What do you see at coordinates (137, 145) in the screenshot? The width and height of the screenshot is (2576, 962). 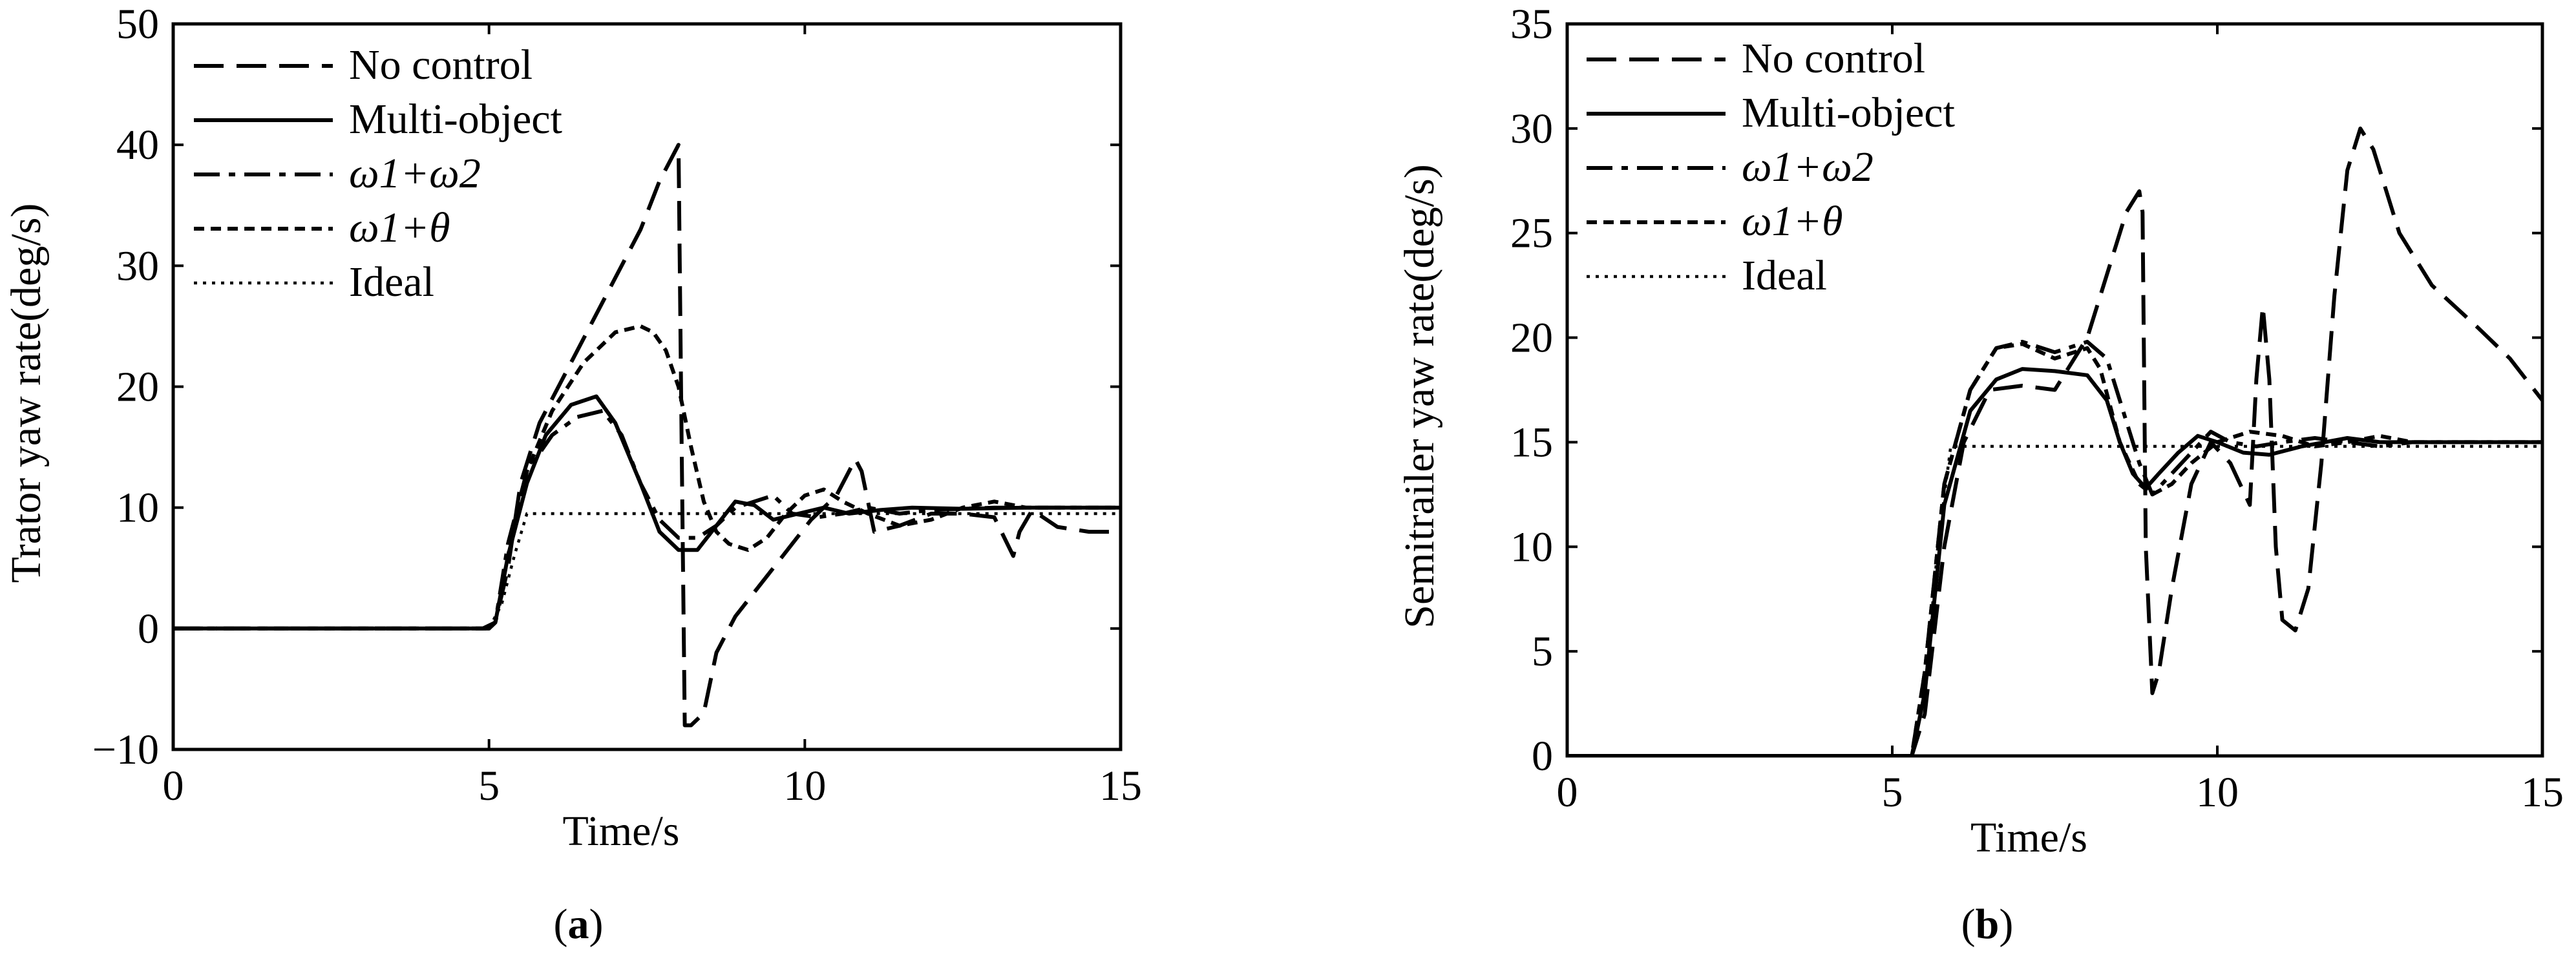 I see `y-tick-label: 40` at bounding box center [137, 145].